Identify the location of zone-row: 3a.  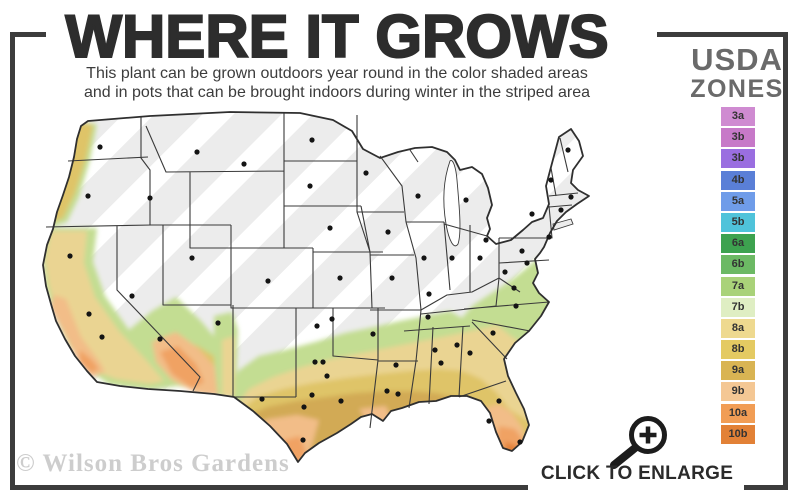
(738, 116).